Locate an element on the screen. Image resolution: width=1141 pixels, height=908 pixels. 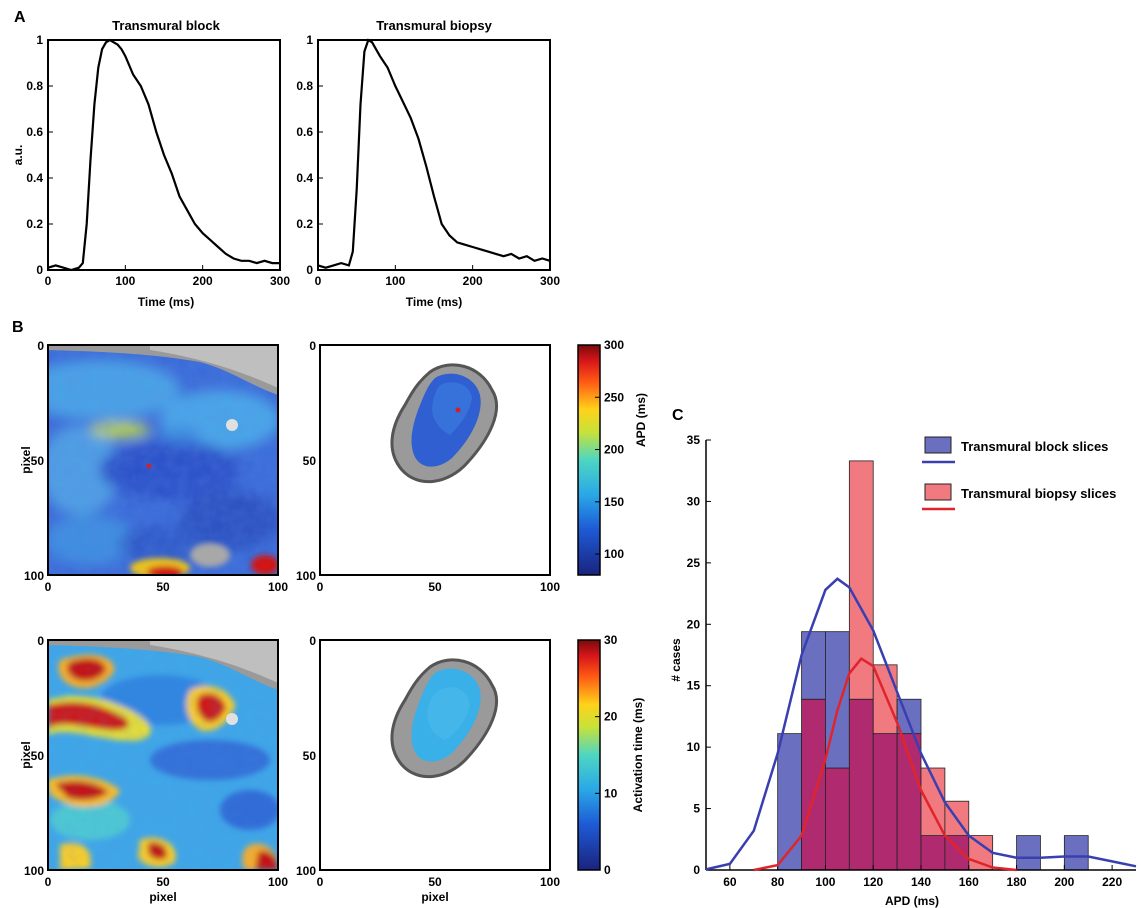
y-tick-label: 10 is located at coordinates (694, 747).